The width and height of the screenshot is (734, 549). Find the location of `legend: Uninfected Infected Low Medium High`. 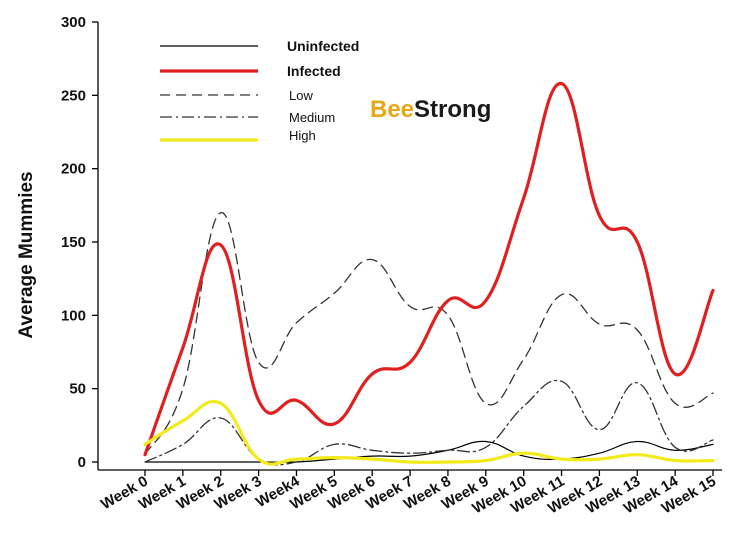

legend: Uninfected Infected Low Medium High is located at coordinates (259, 90).